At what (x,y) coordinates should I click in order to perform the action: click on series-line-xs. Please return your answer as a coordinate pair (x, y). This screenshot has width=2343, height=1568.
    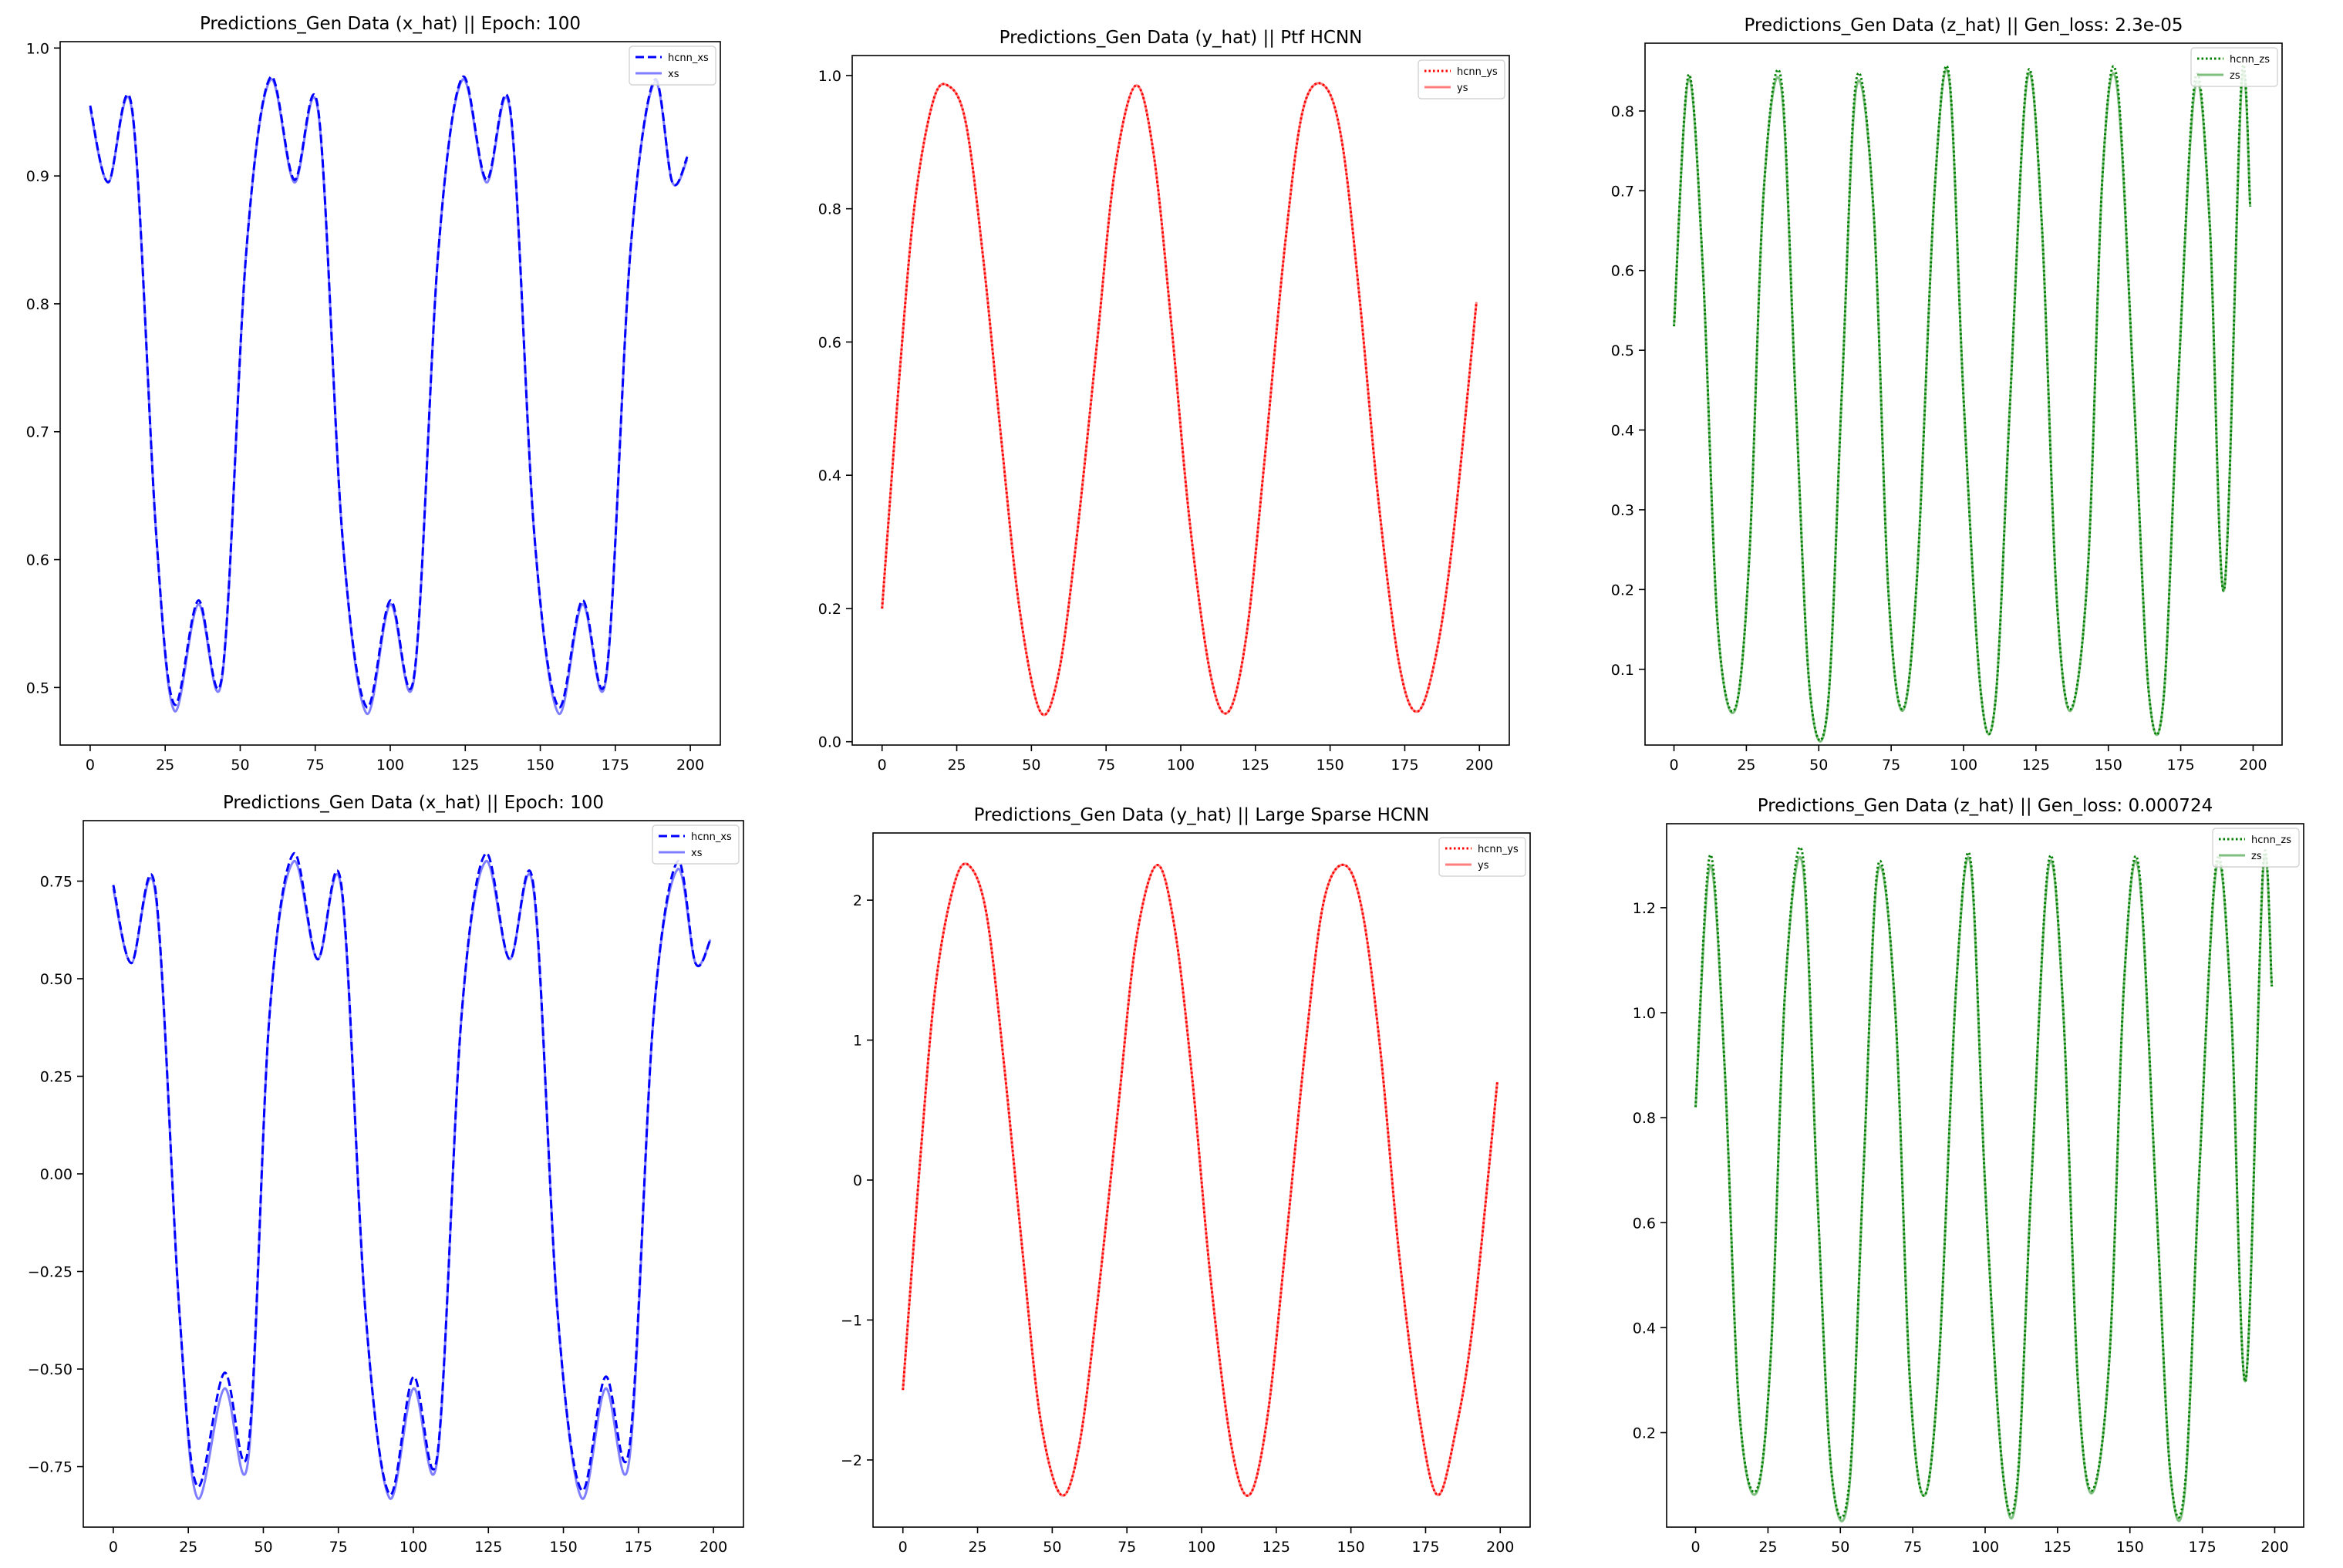
    Looking at the image, I should click on (389, 397).